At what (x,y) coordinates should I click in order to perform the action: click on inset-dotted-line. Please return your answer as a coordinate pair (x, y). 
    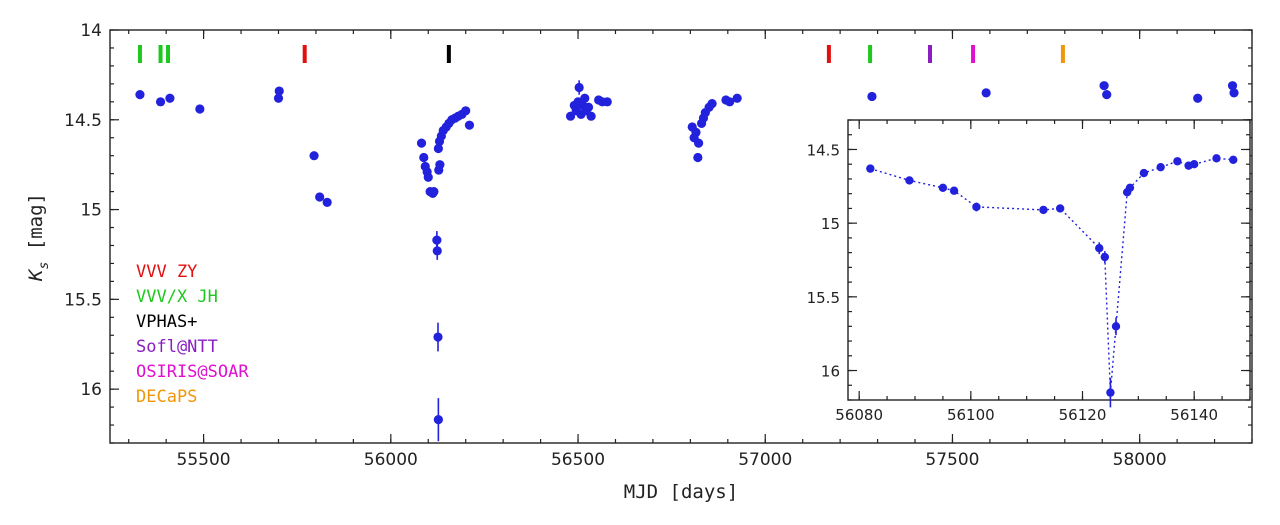
    Looking at the image, I should click on (1052, 275).